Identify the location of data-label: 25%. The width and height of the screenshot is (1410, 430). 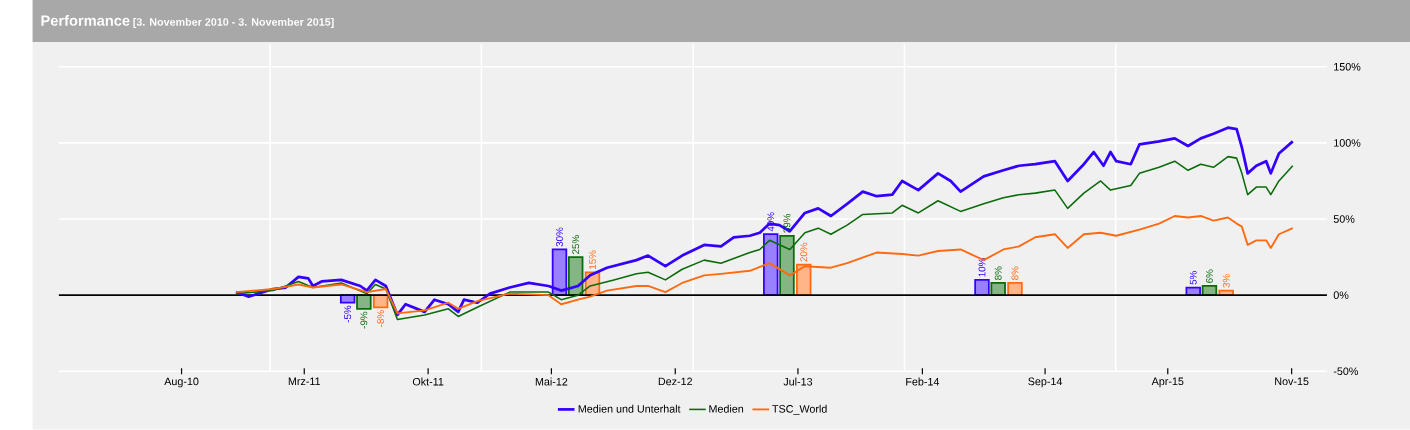
(576, 245).